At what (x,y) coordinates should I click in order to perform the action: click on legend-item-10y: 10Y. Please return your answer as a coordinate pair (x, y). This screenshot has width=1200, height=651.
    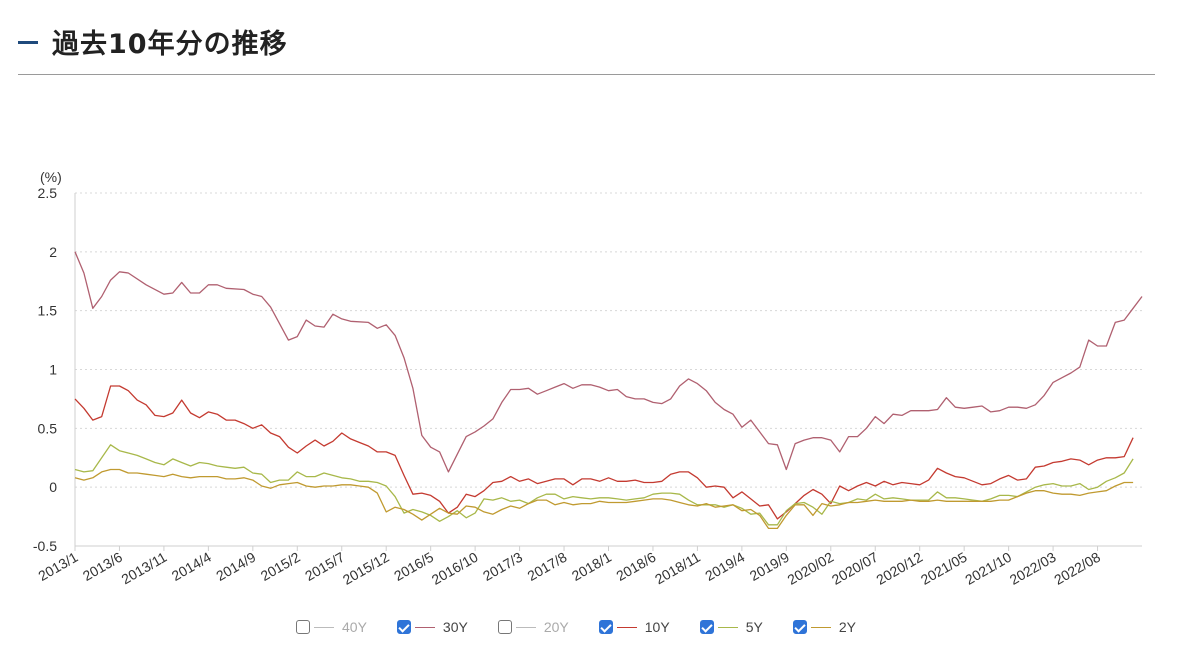
    Looking at the image, I should click on (634, 627).